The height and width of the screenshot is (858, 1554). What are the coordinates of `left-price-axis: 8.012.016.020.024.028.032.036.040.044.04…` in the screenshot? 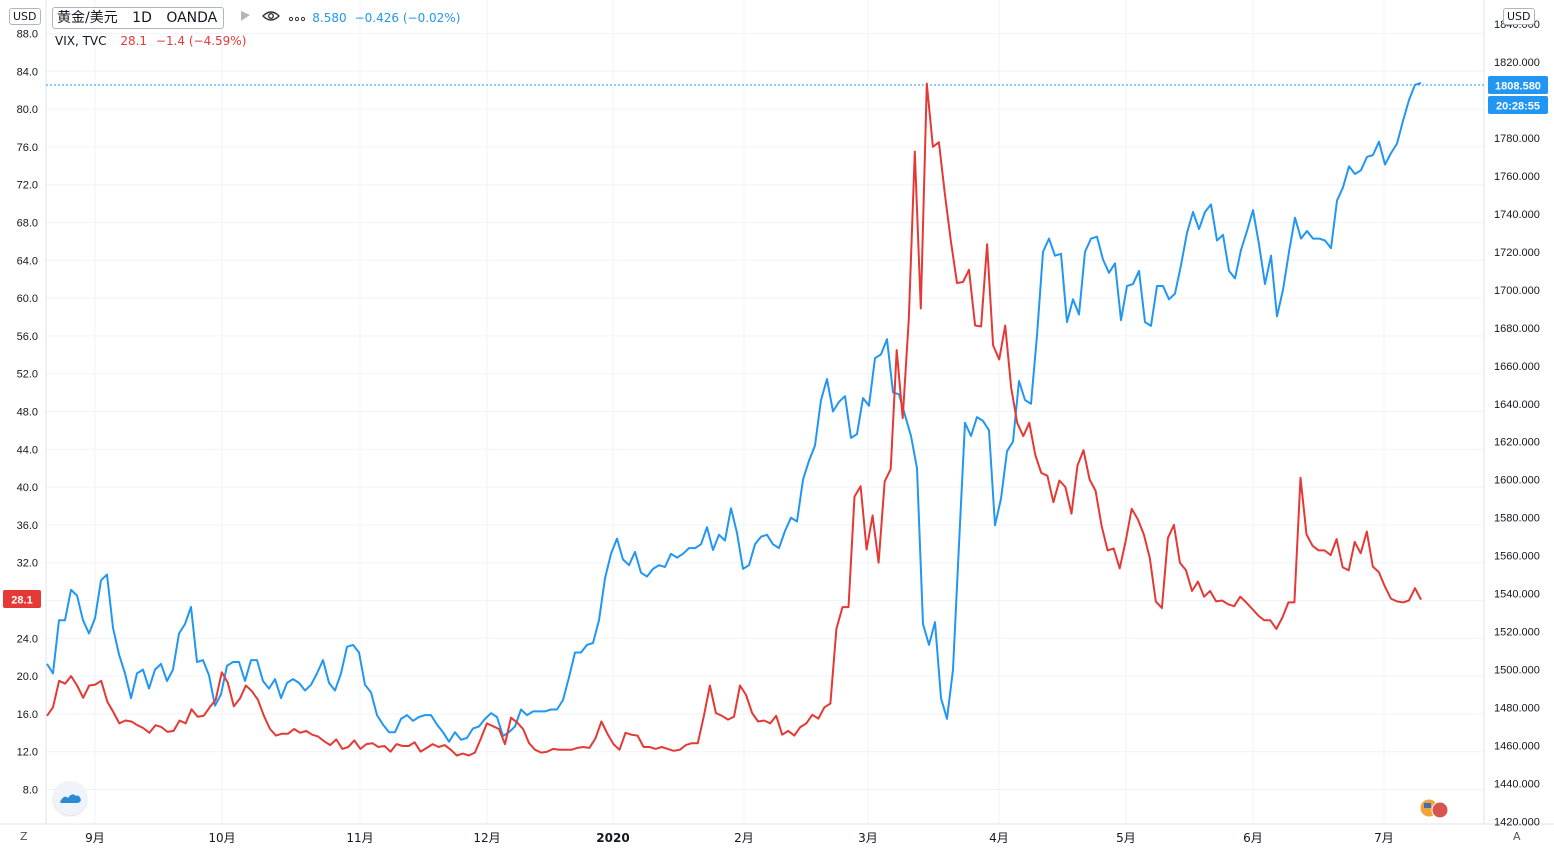 It's located at (27, 413).